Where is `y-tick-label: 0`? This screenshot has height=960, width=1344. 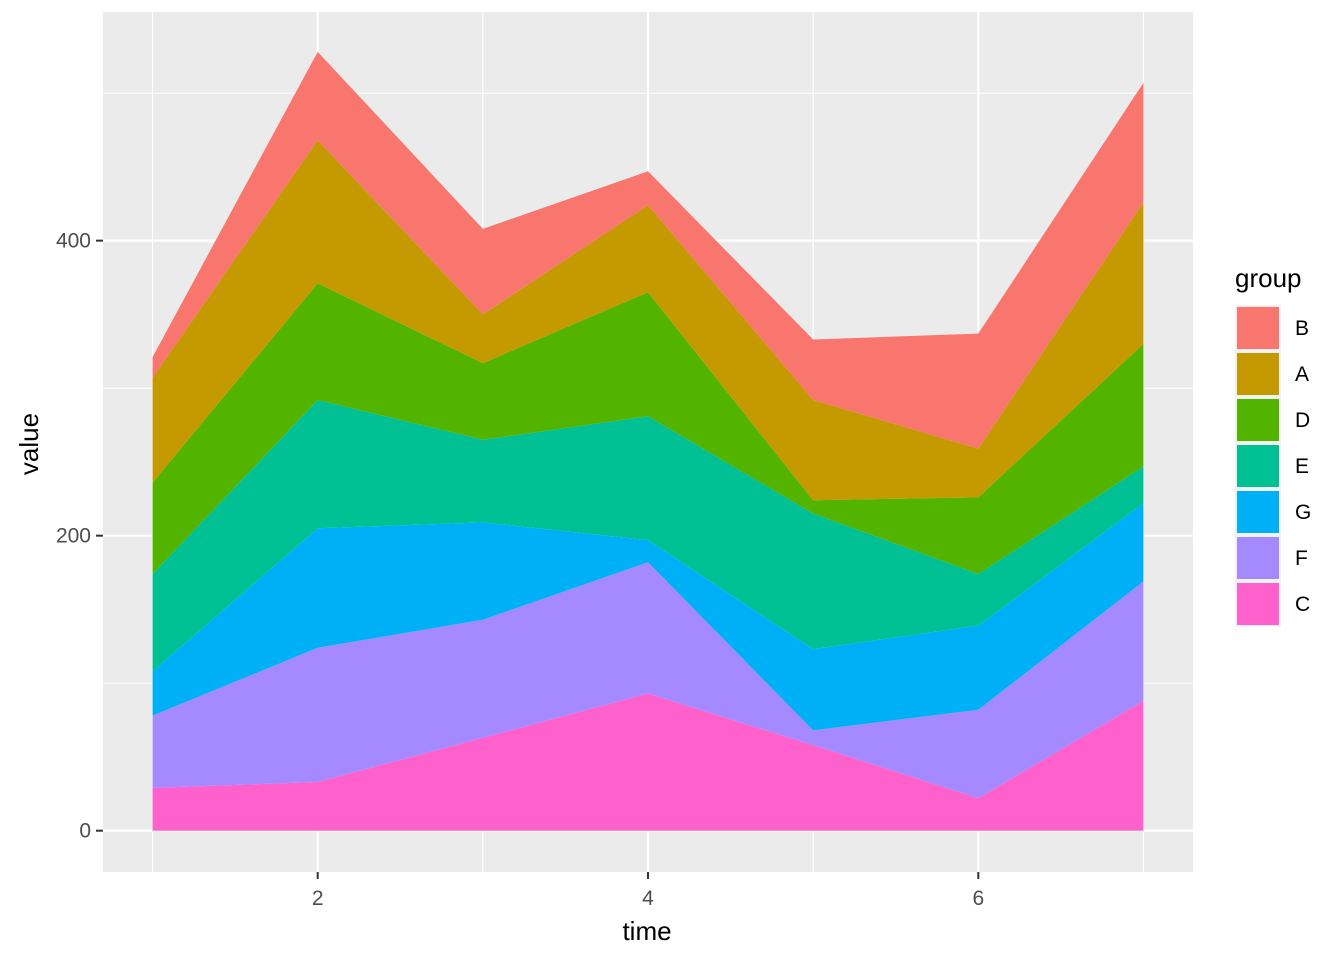 y-tick-label: 0 is located at coordinates (85, 831).